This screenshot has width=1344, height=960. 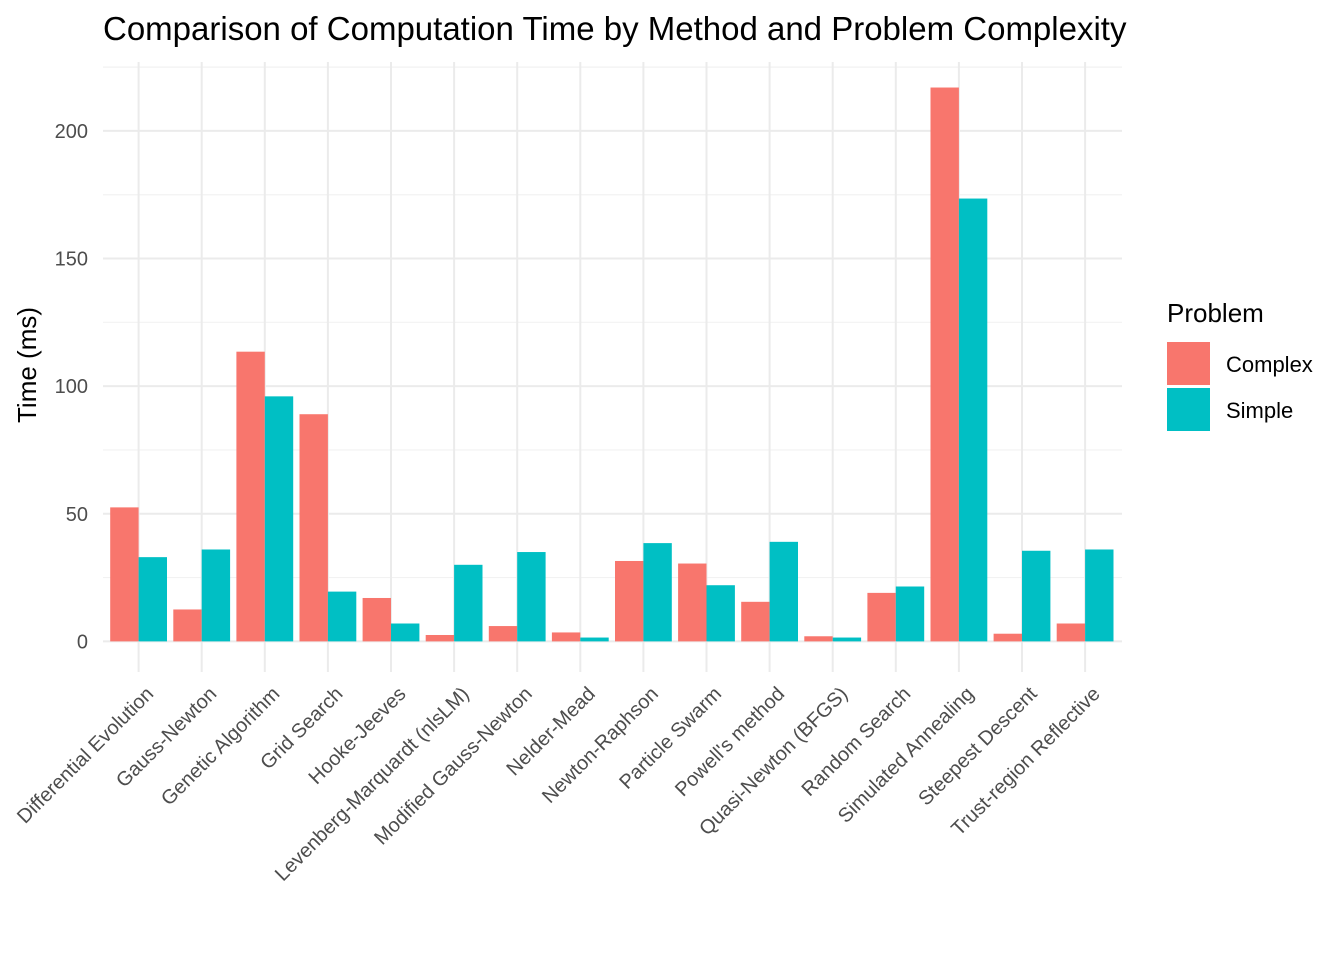 I want to click on y-tick-label: 0, so click(x=82, y=642).